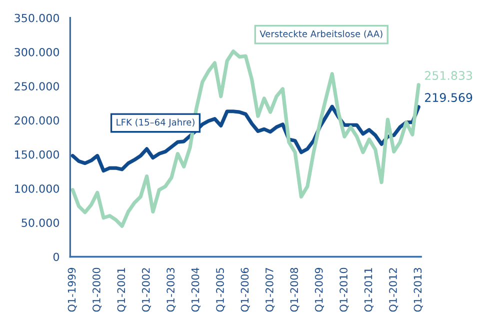 The height and width of the screenshot is (325, 484). What do you see at coordinates (321, 34) in the screenshot?
I see `text: Versteckte Arbeitslose (AA)` at bounding box center [321, 34].